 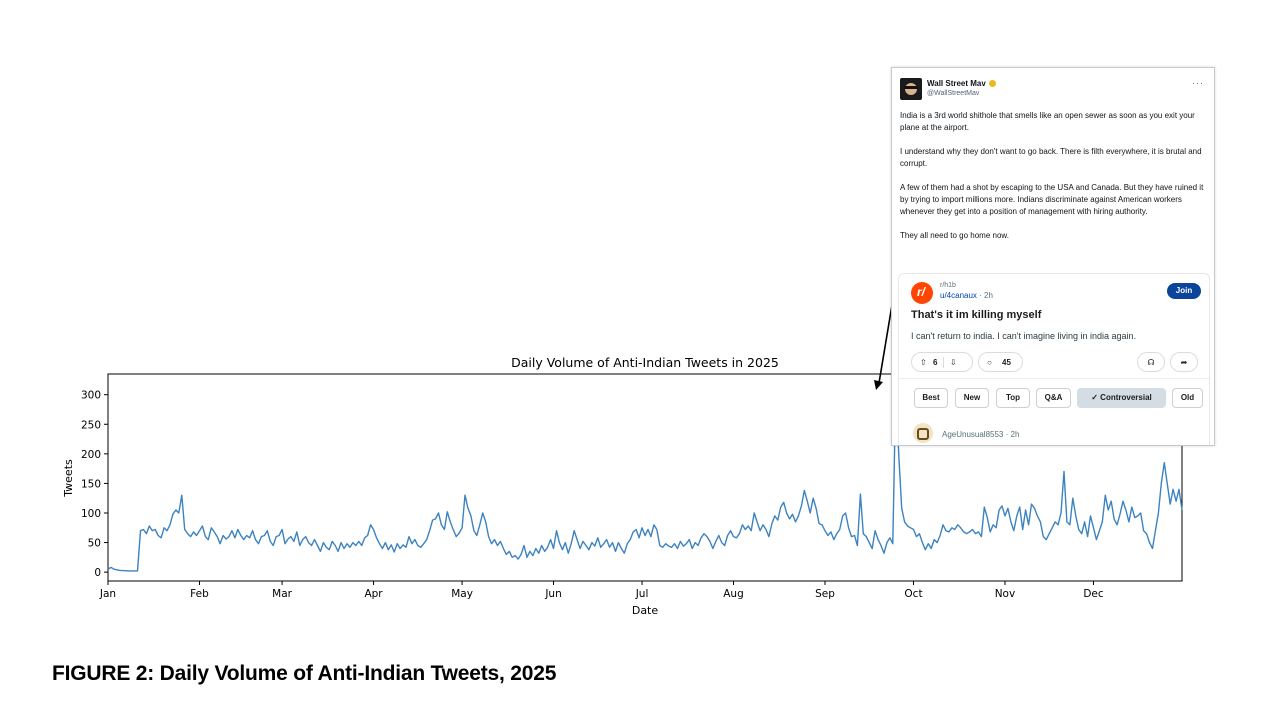 I want to click on x-axis-label: Date, so click(x=645, y=610).